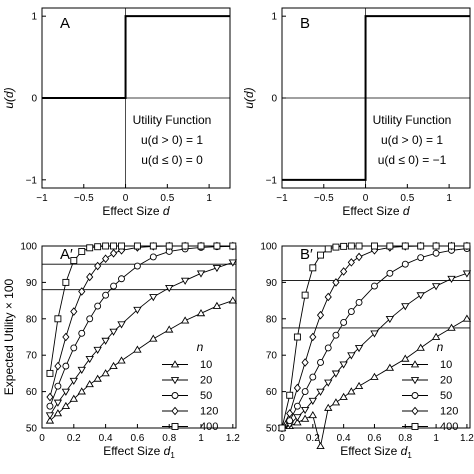  What do you see at coordinates (66, 254) in the screenshot?
I see `panel-label: A′` at bounding box center [66, 254].